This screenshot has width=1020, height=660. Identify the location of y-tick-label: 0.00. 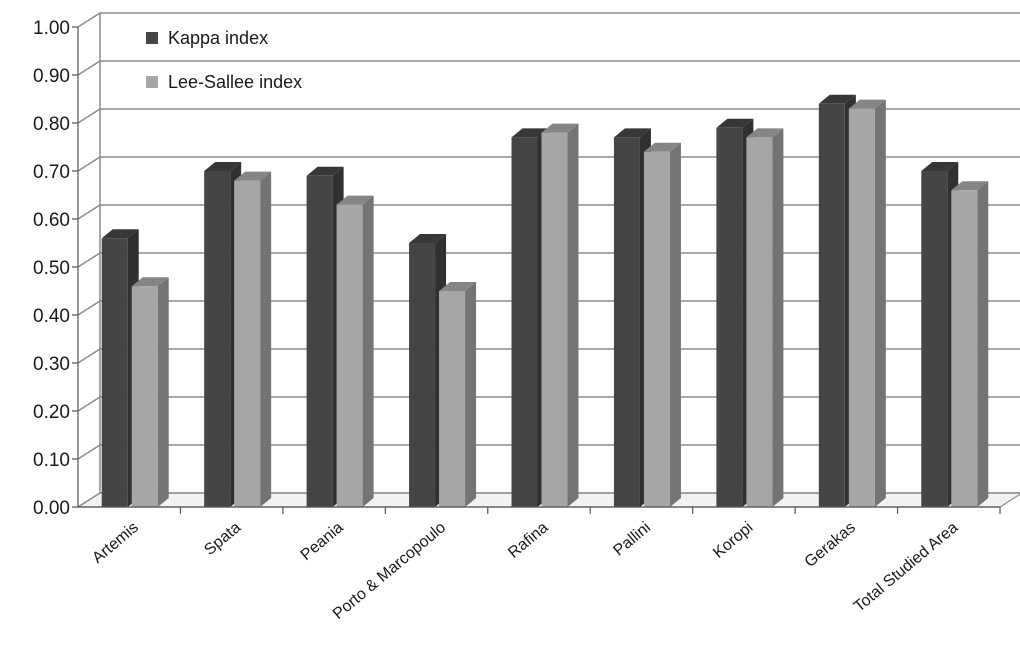
(51, 508).